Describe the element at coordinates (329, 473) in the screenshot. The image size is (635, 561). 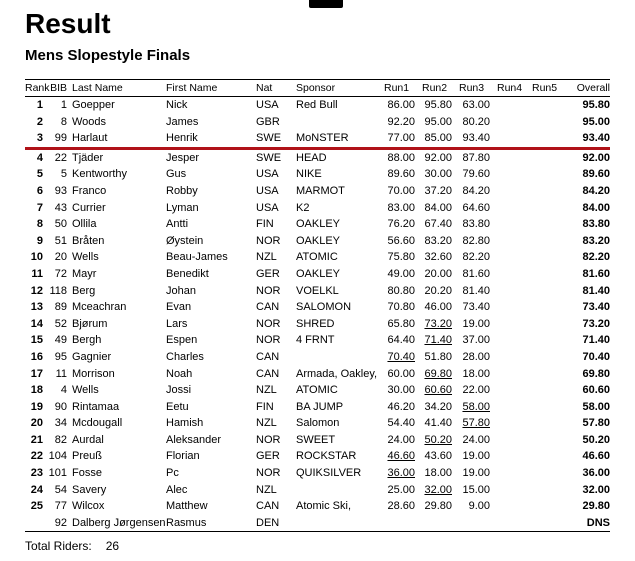
I see `cell-sponsor: QUIKSILVER` at that location.